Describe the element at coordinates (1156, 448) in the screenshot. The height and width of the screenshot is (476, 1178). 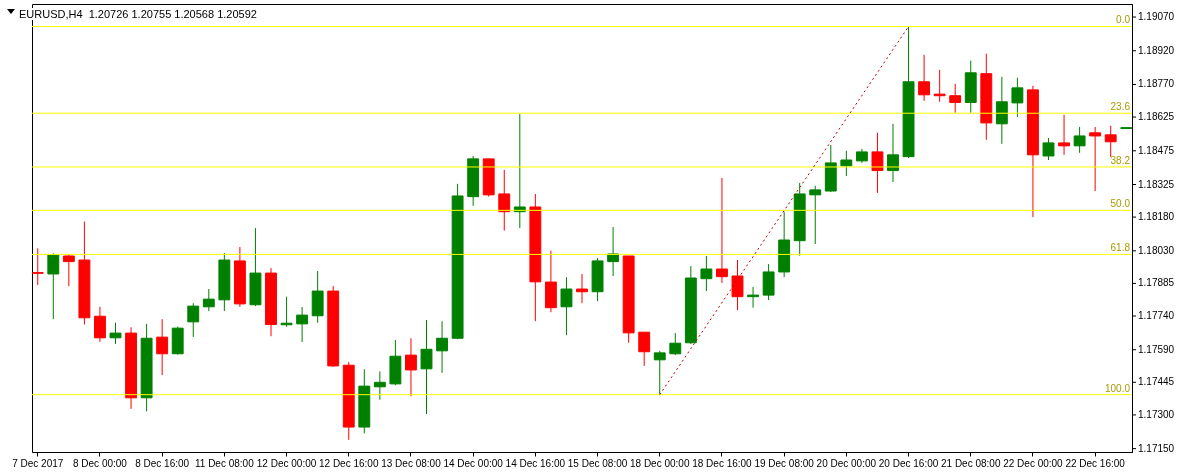
I see `y-tick-label: 1.17150` at that location.